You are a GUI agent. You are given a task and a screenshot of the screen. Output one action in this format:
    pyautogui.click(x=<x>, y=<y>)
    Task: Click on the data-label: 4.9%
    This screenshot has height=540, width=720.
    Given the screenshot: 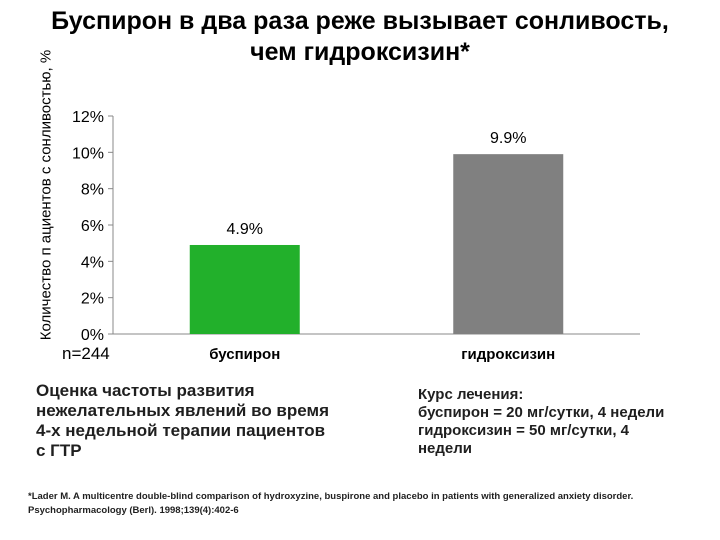 What is the action you would take?
    pyautogui.click(x=245, y=229)
    